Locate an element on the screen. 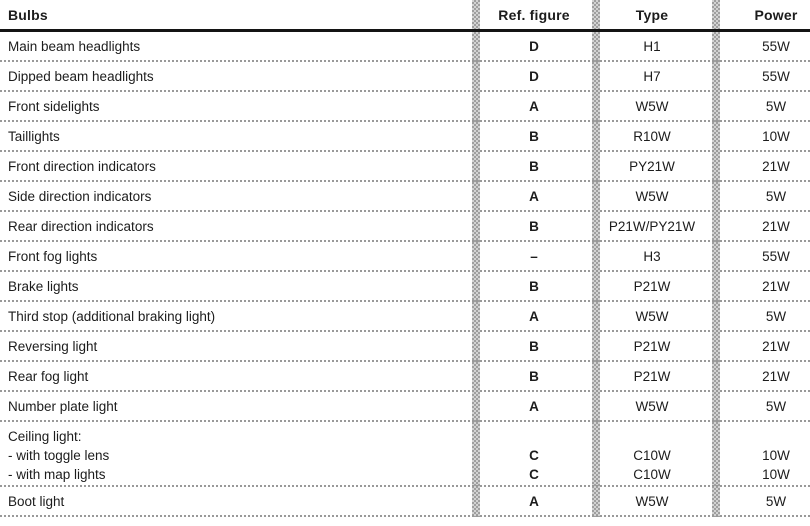 This screenshot has width=810, height=526. bulb-name-cell: Side direction indicators is located at coordinates (80, 196).